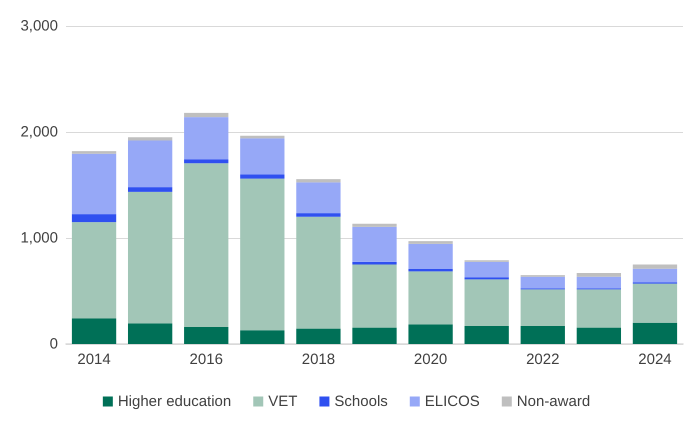 The width and height of the screenshot is (693, 424). I want to click on x-tick-label: 2020, so click(431, 359).